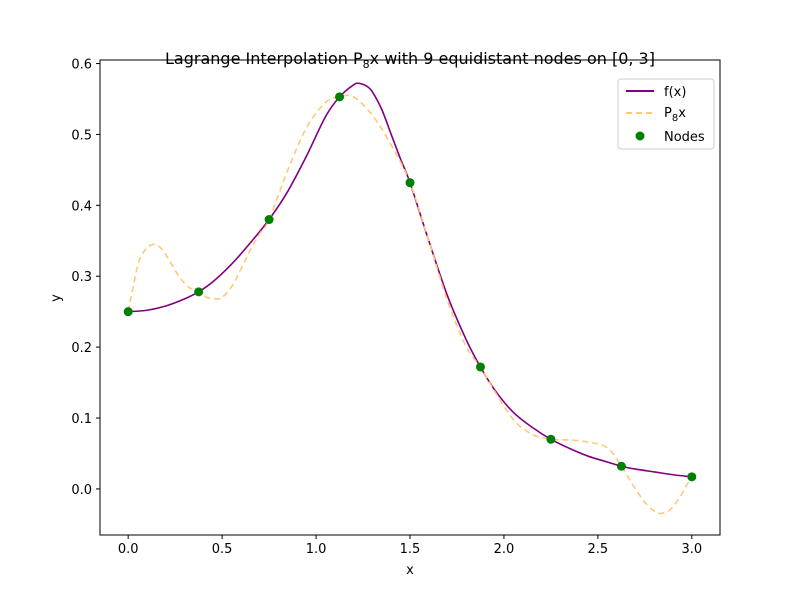 This screenshot has width=800, height=600. Describe the element at coordinates (316, 549) in the screenshot. I see `x-tick-label: 1.0` at that location.